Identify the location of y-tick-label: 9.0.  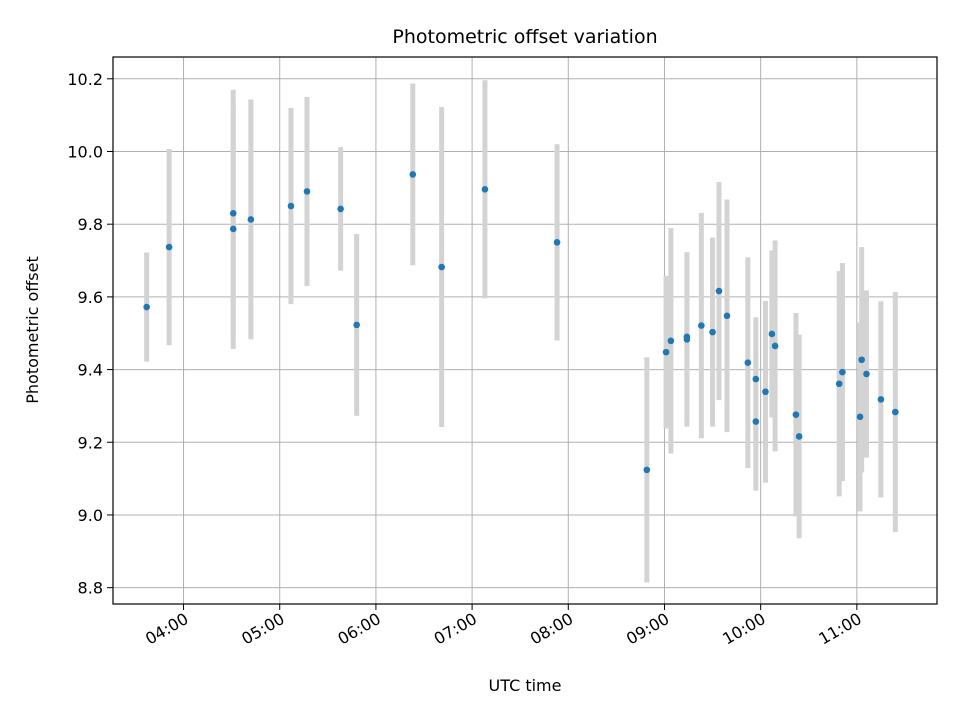
(90, 515).